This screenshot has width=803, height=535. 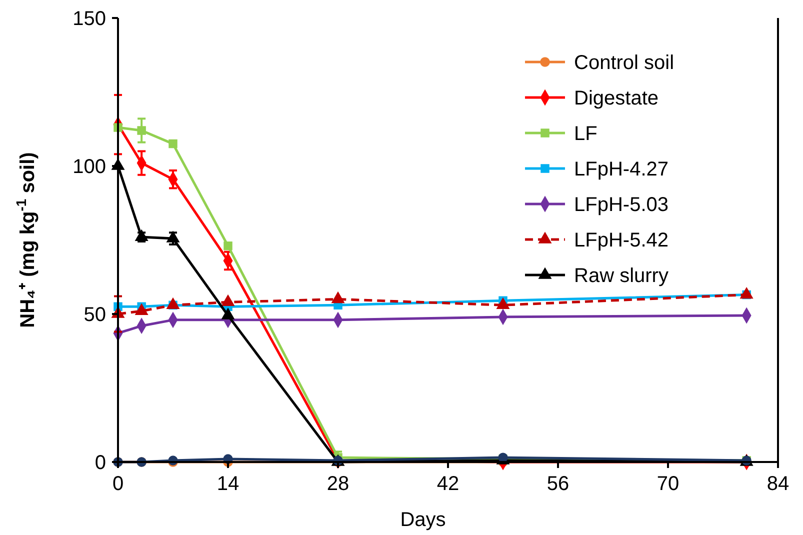 I want to click on legend-label: Raw slurry, so click(x=621, y=276).